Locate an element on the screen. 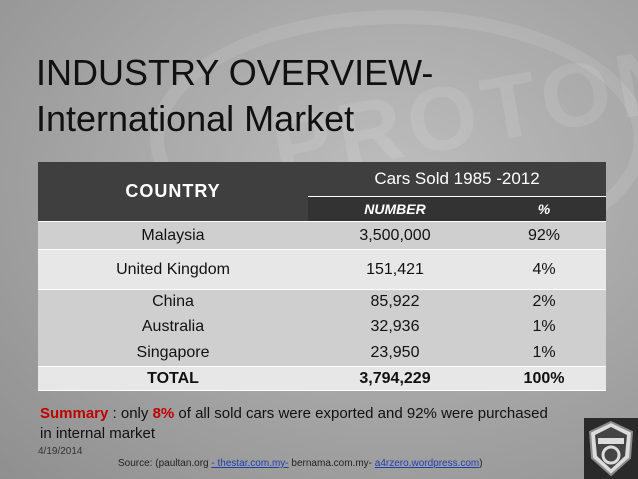  summary-label: Summary is located at coordinates (74, 413).